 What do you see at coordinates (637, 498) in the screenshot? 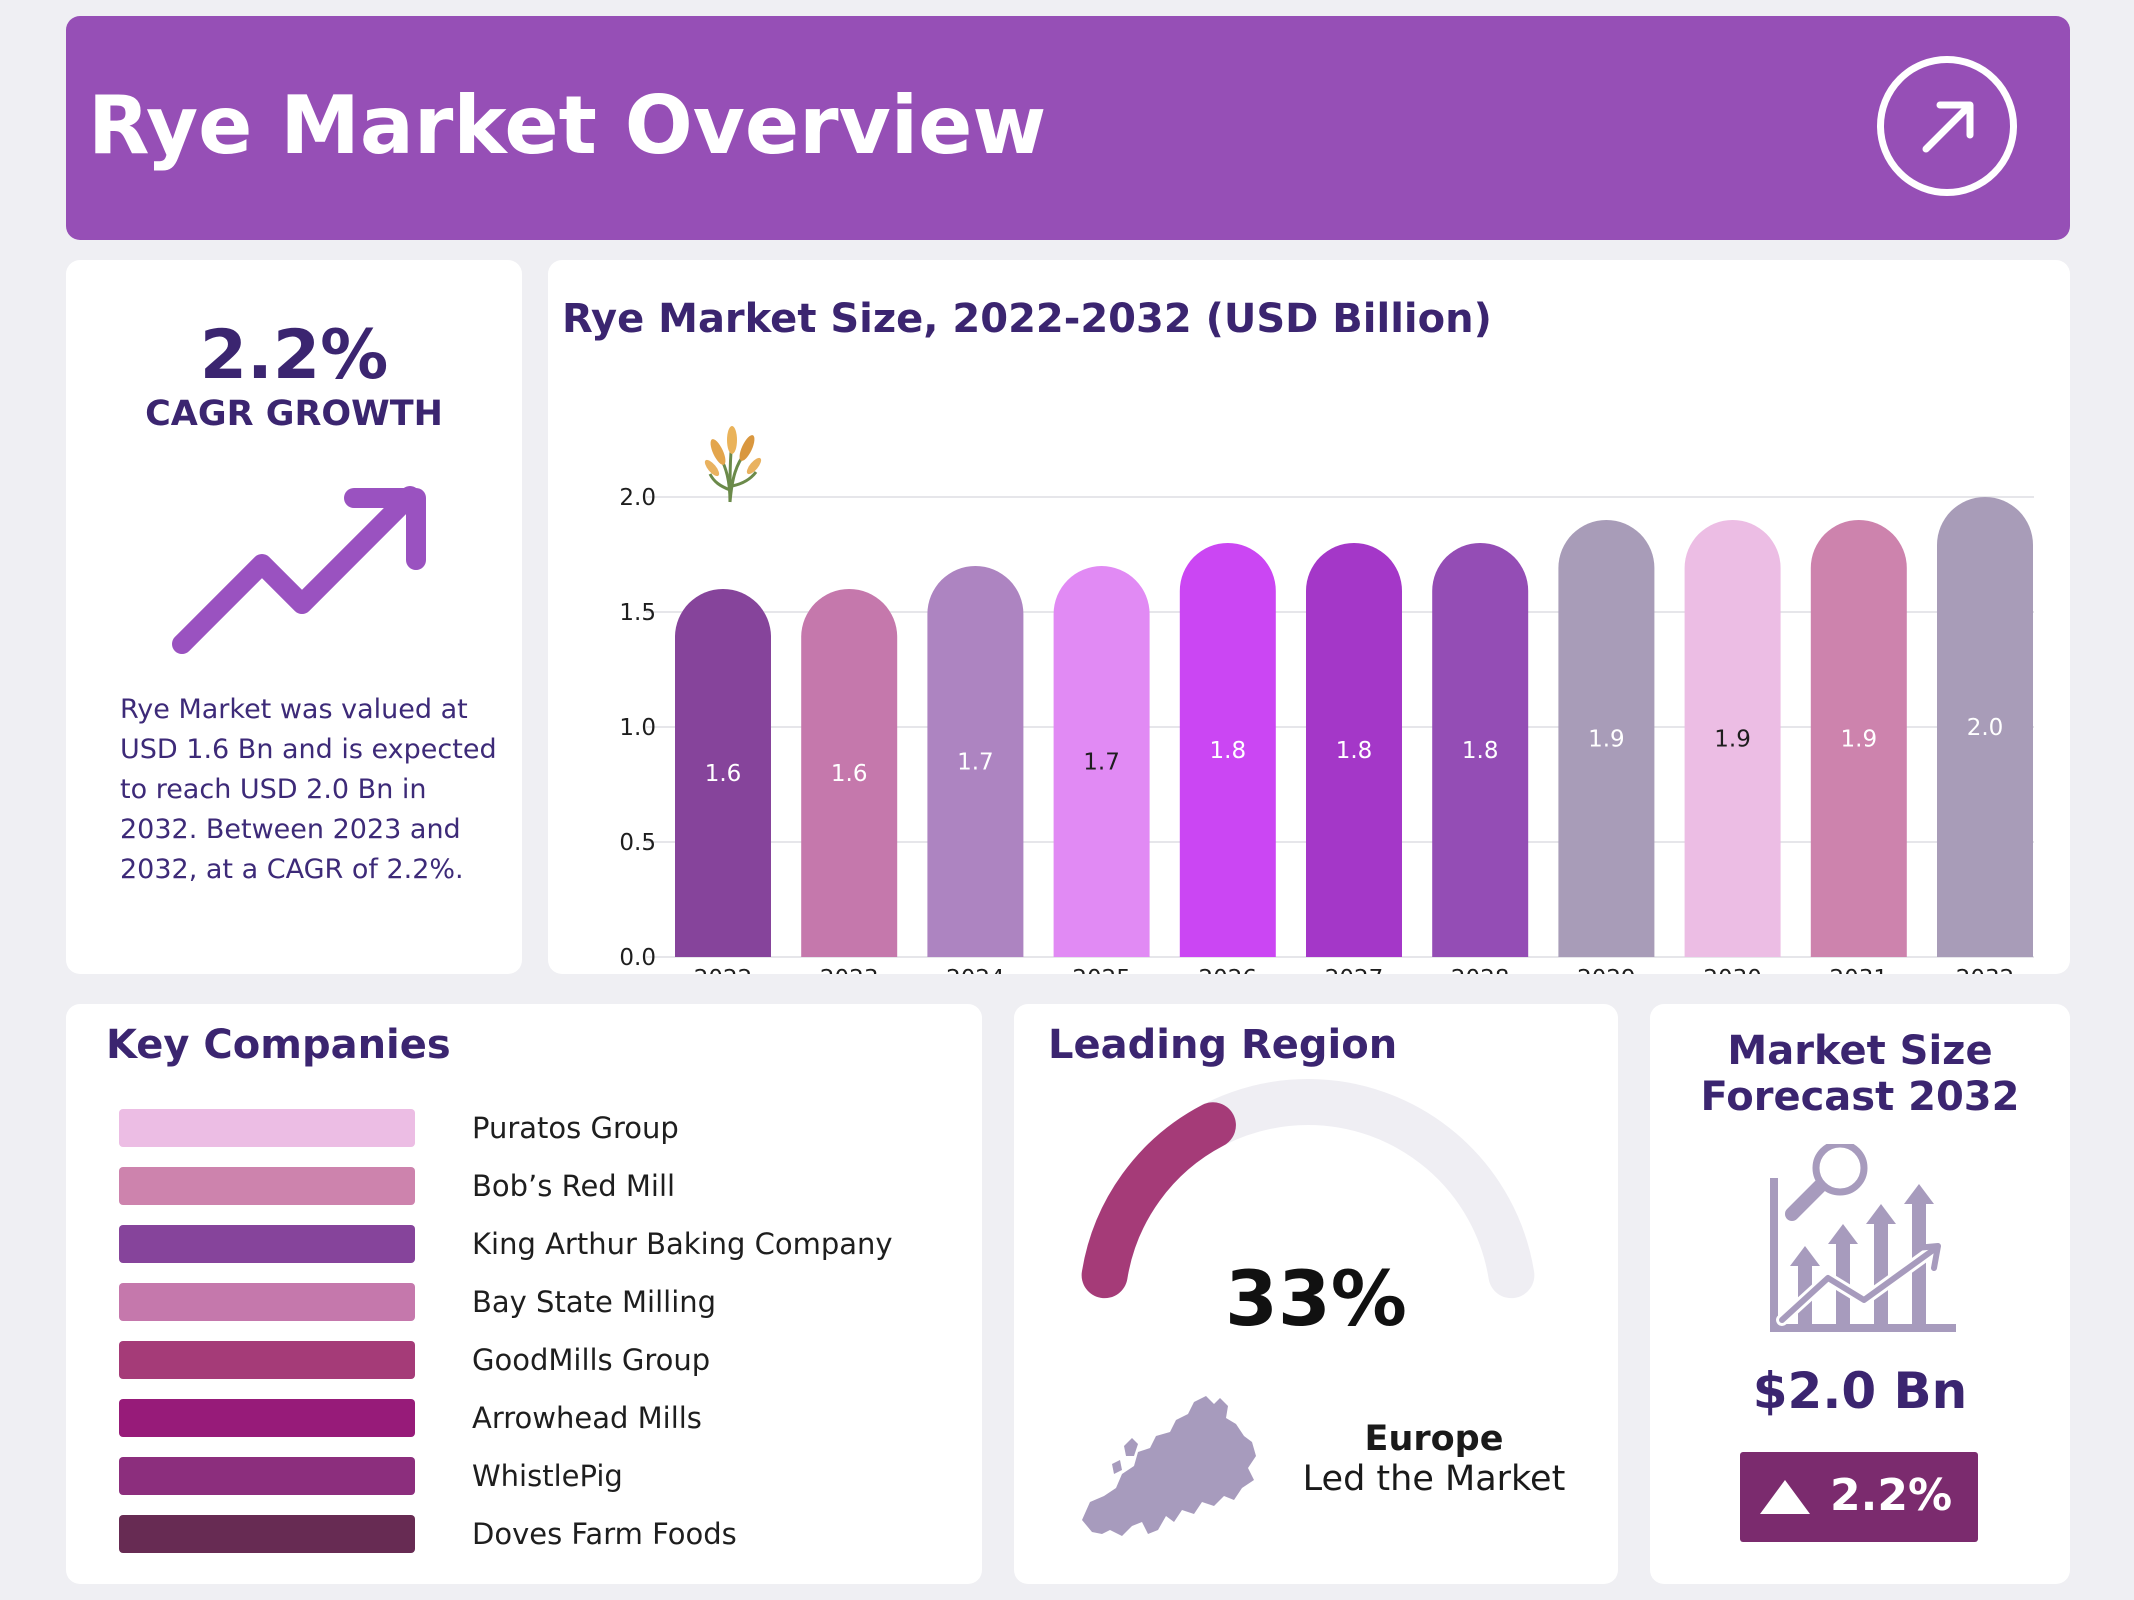
I see `y-tick-label: 2.0` at bounding box center [637, 498].